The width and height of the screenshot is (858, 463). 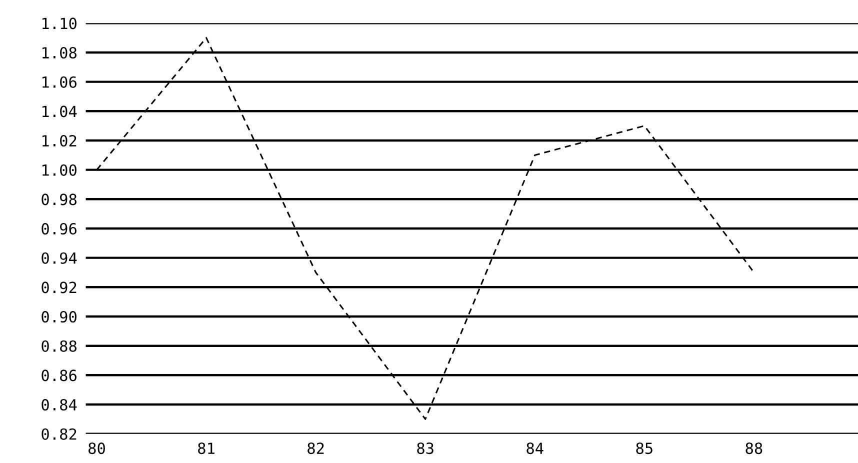 What do you see at coordinates (59, 112) in the screenshot?
I see `y-tick-label: 1.04` at bounding box center [59, 112].